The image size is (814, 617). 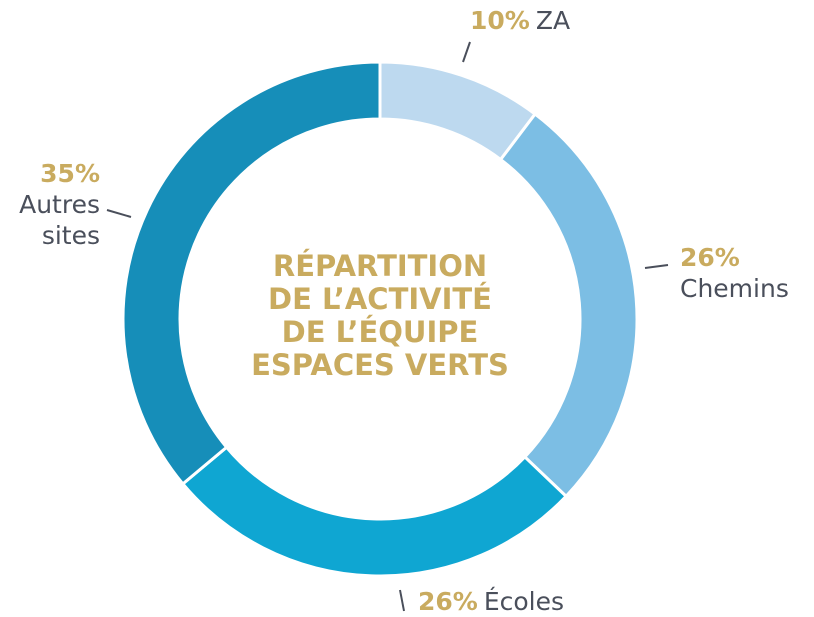 I want to click on category-label: Écoles, so click(x=524, y=601).